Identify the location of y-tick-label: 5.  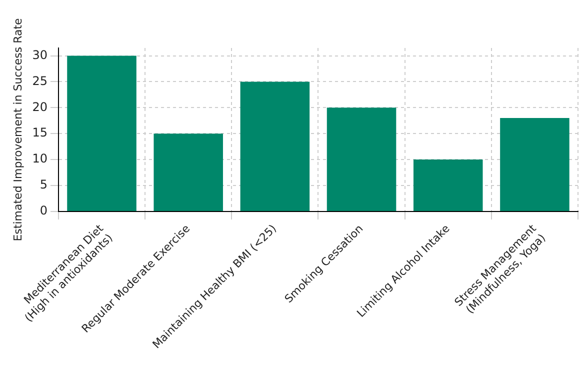
(44, 185).